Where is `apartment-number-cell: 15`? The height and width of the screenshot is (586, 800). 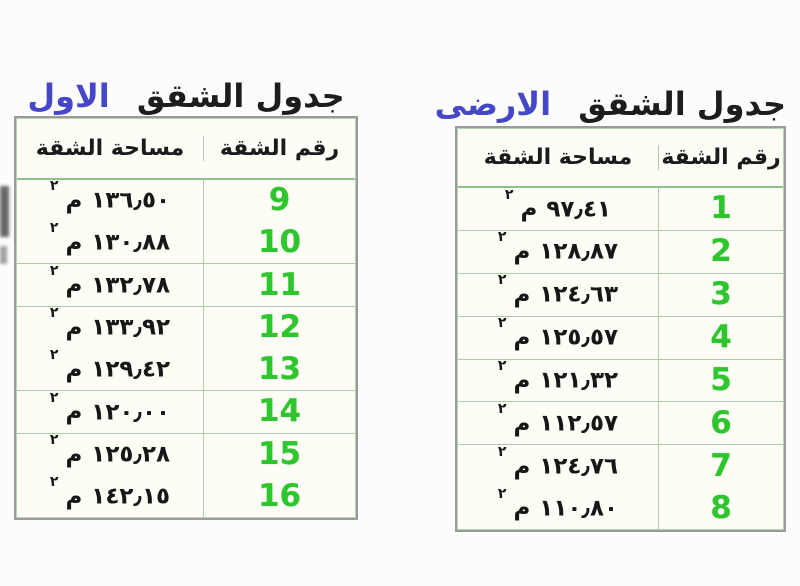
apartment-number-cell: 15 is located at coordinates (279, 454).